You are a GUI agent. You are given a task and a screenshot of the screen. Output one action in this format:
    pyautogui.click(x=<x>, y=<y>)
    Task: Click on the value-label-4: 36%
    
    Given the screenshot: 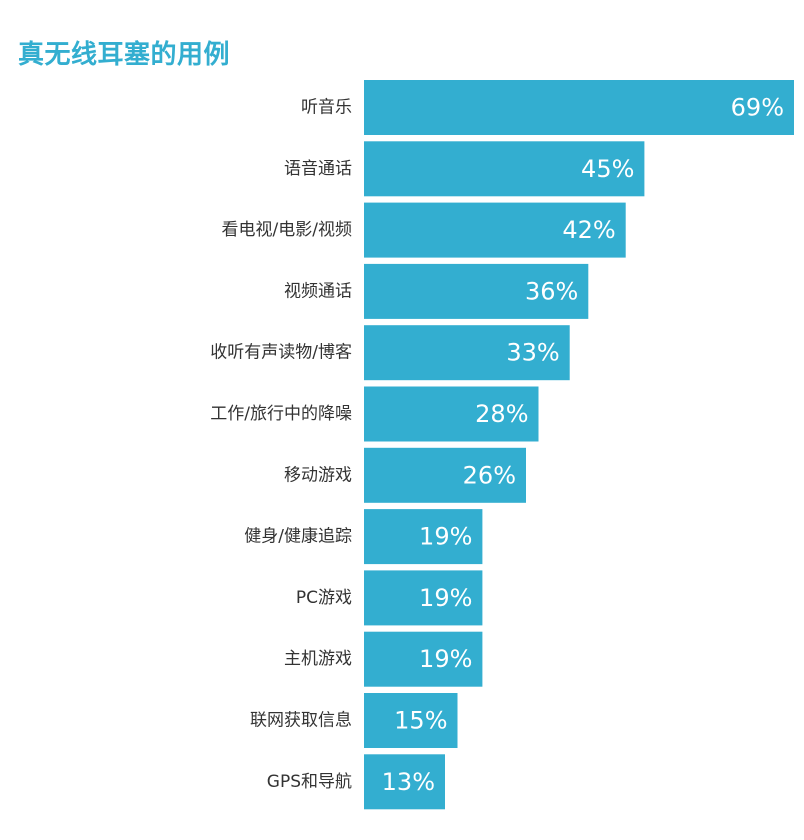 What is the action you would take?
    pyautogui.click(x=551, y=291)
    